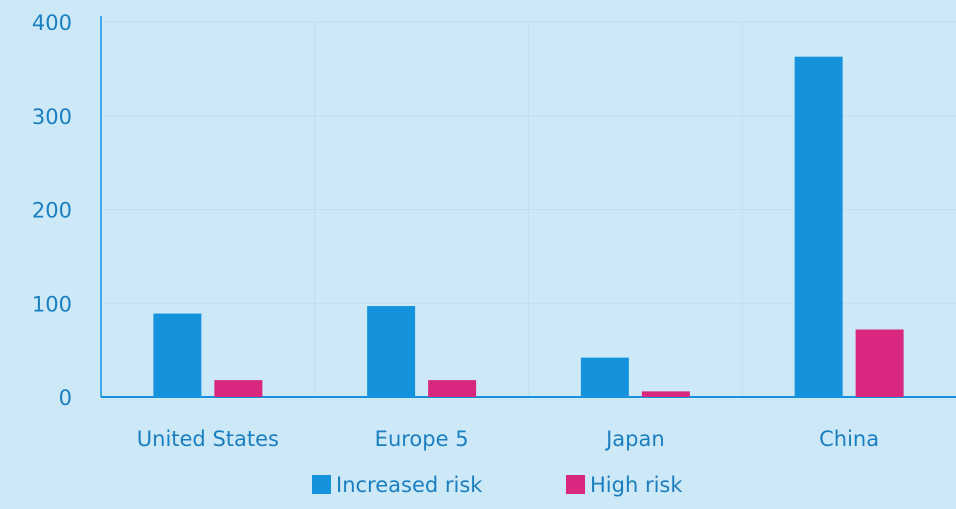 The height and width of the screenshot is (509, 956). What do you see at coordinates (52, 211) in the screenshot?
I see `y-tick-label: 200` at bounding box center [52, 211].